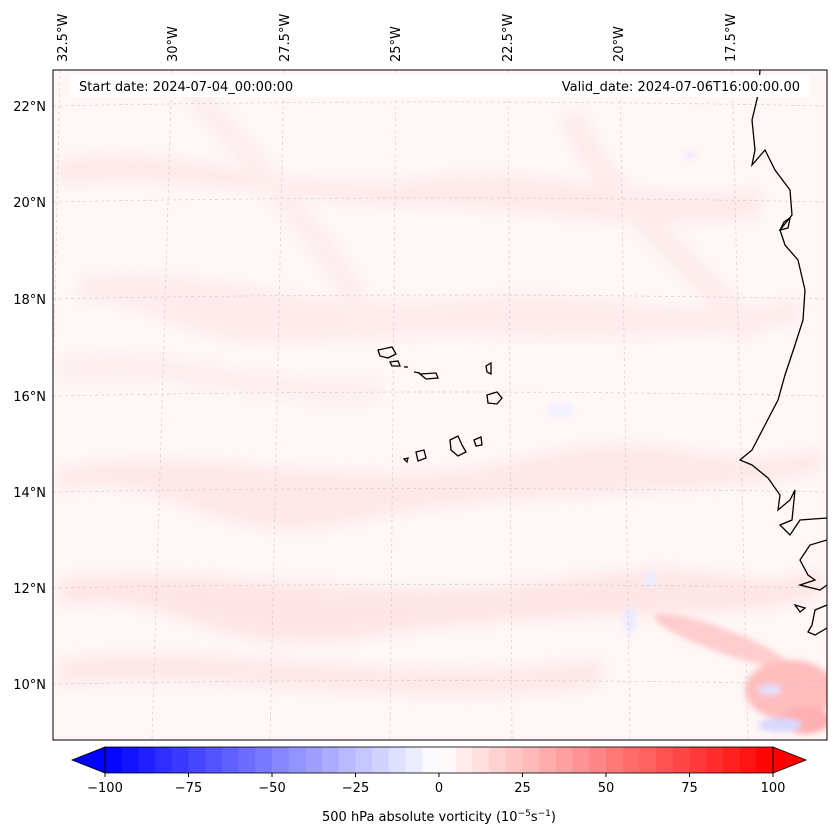 This screenshot has width=837, height=839. What do you see at coordinates (29, 300) in the screenshot?
I see `lat-label: 18°N` at bounding box center [29, 300].